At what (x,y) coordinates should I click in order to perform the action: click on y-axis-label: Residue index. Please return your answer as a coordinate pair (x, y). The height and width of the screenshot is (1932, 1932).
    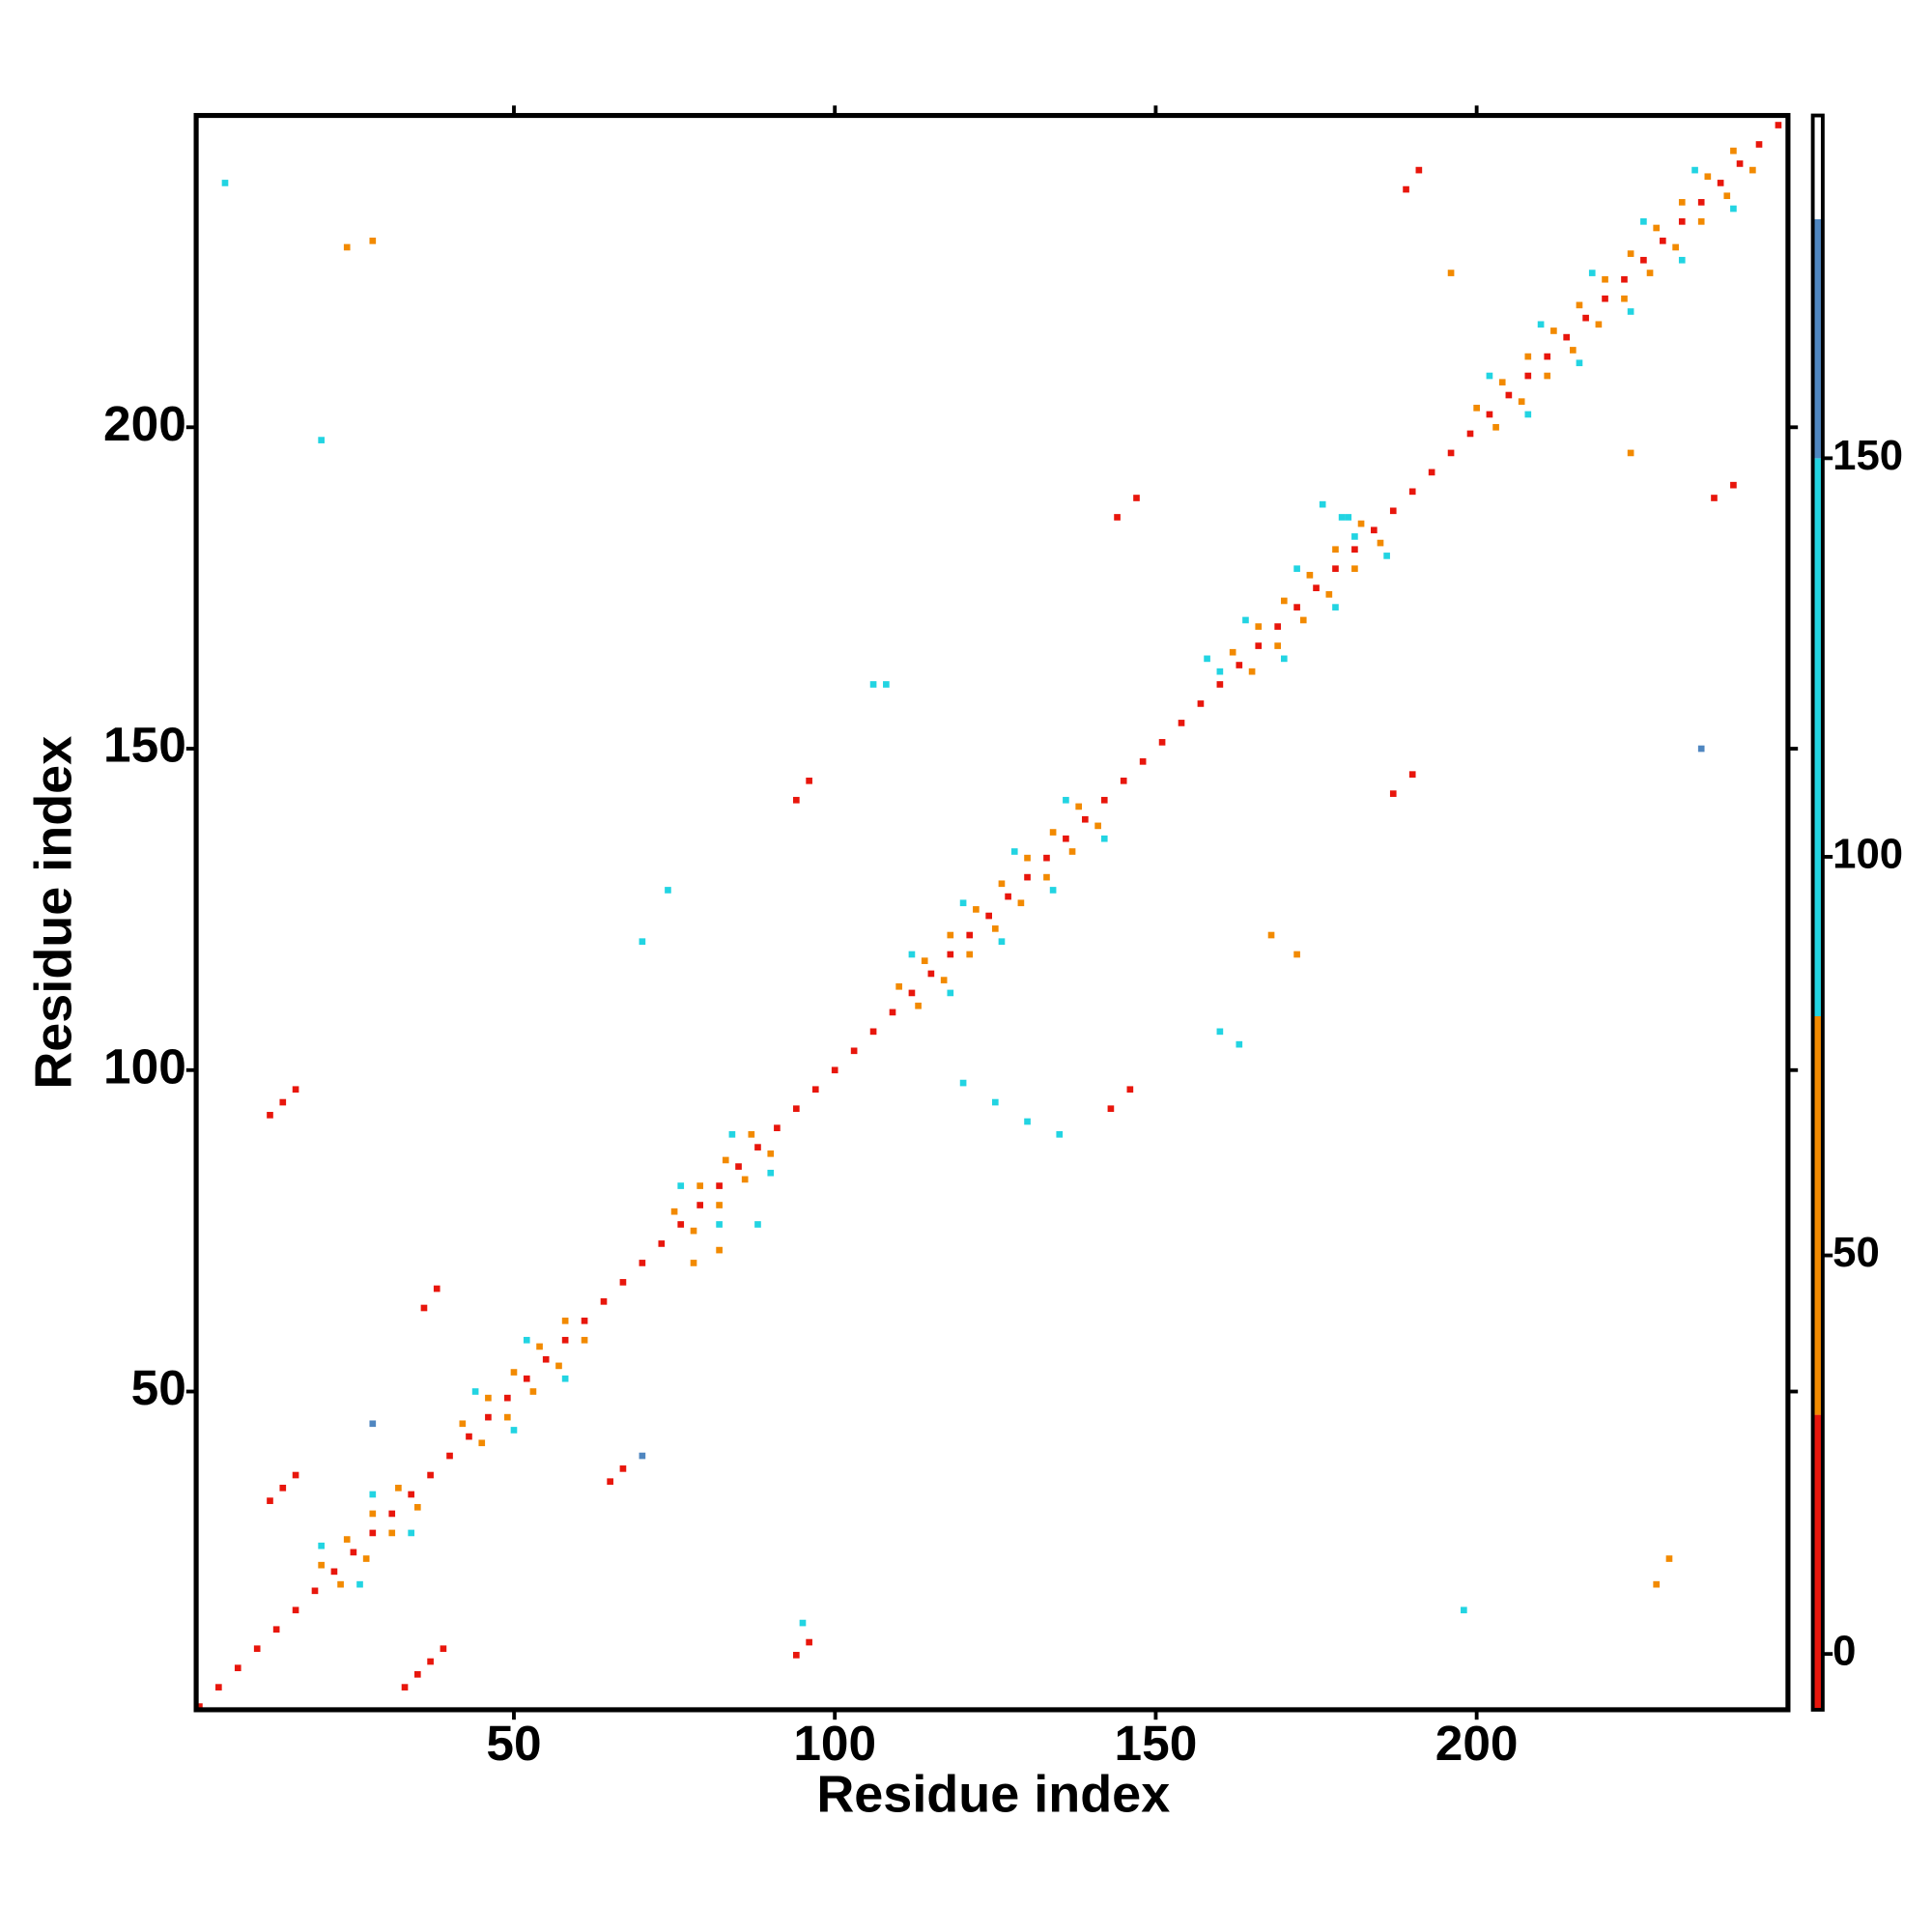
    Looking at the image, I should click on (53, 913).